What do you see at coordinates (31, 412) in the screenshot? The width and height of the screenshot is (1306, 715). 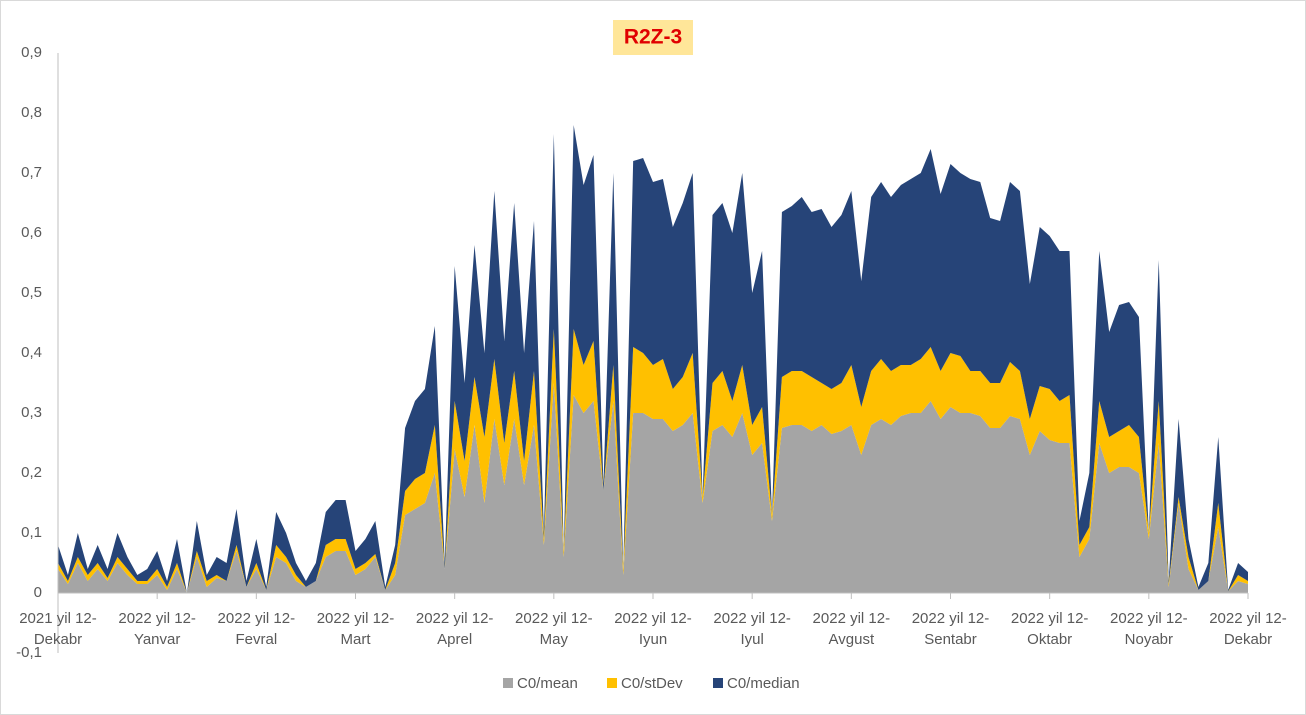 I see `y-tick-label: 0,3` at bounding box center [31, 412].